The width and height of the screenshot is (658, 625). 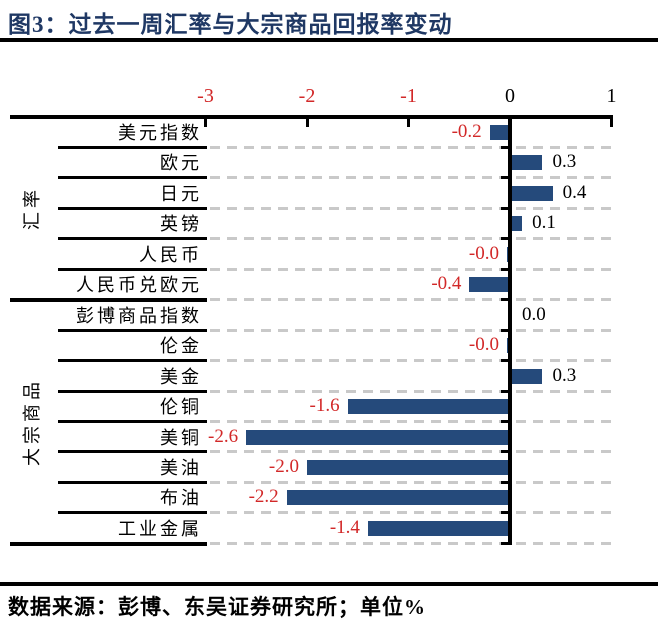 What do you see at coordinates (181, 407) in the screenshot?
I see `category-label: 伦铜` at bounding box center [181, 407].